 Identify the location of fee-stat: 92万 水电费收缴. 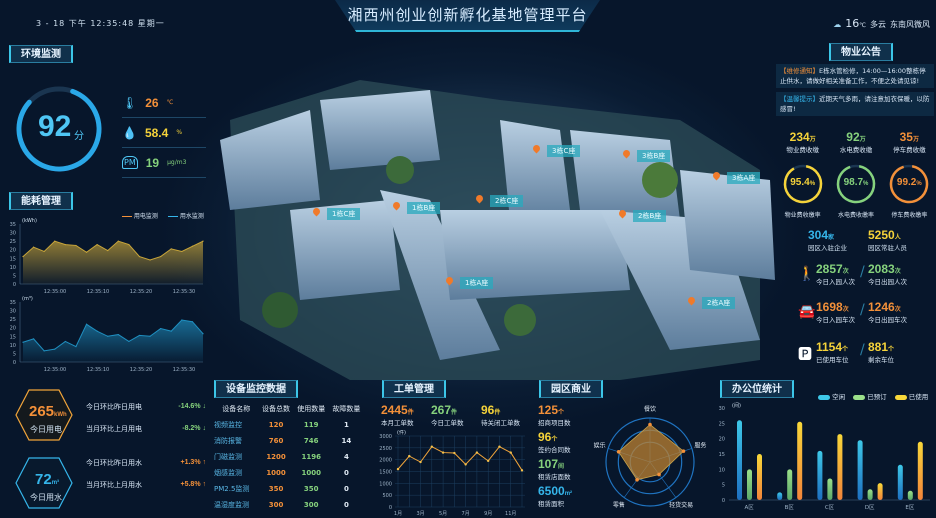
(856, 142).